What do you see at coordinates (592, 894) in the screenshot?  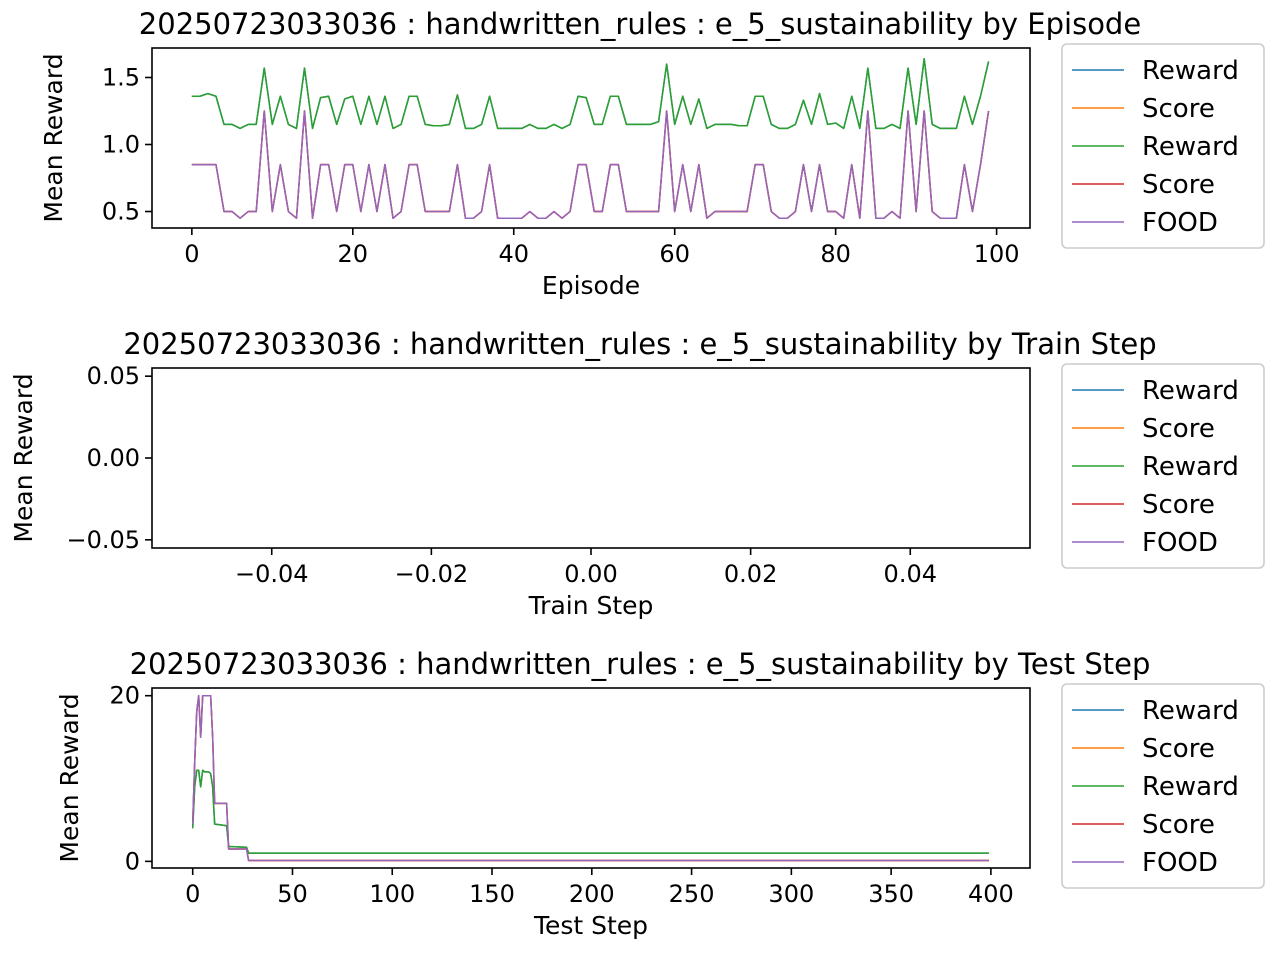 I see `x-tick-label: 200` at bounding box center [592, 894].